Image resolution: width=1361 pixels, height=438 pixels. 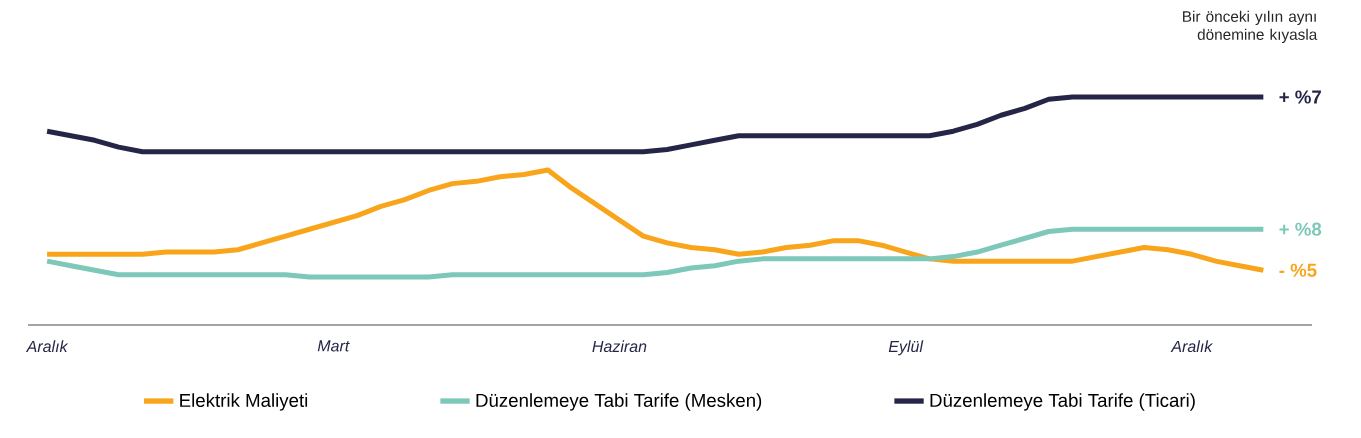 What do you see at coordinates (619, 346) in the screenshot?
I see `x-tick-label: Haziran` at bounding box center [619, 346].